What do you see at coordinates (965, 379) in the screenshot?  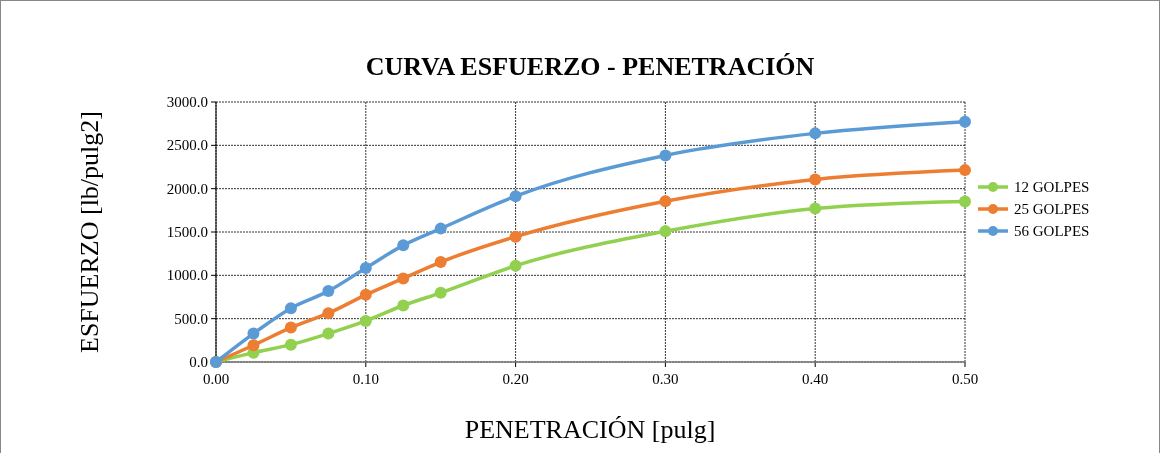 I see `x-tick-label: 0.50` at bounding box center [965, 379].